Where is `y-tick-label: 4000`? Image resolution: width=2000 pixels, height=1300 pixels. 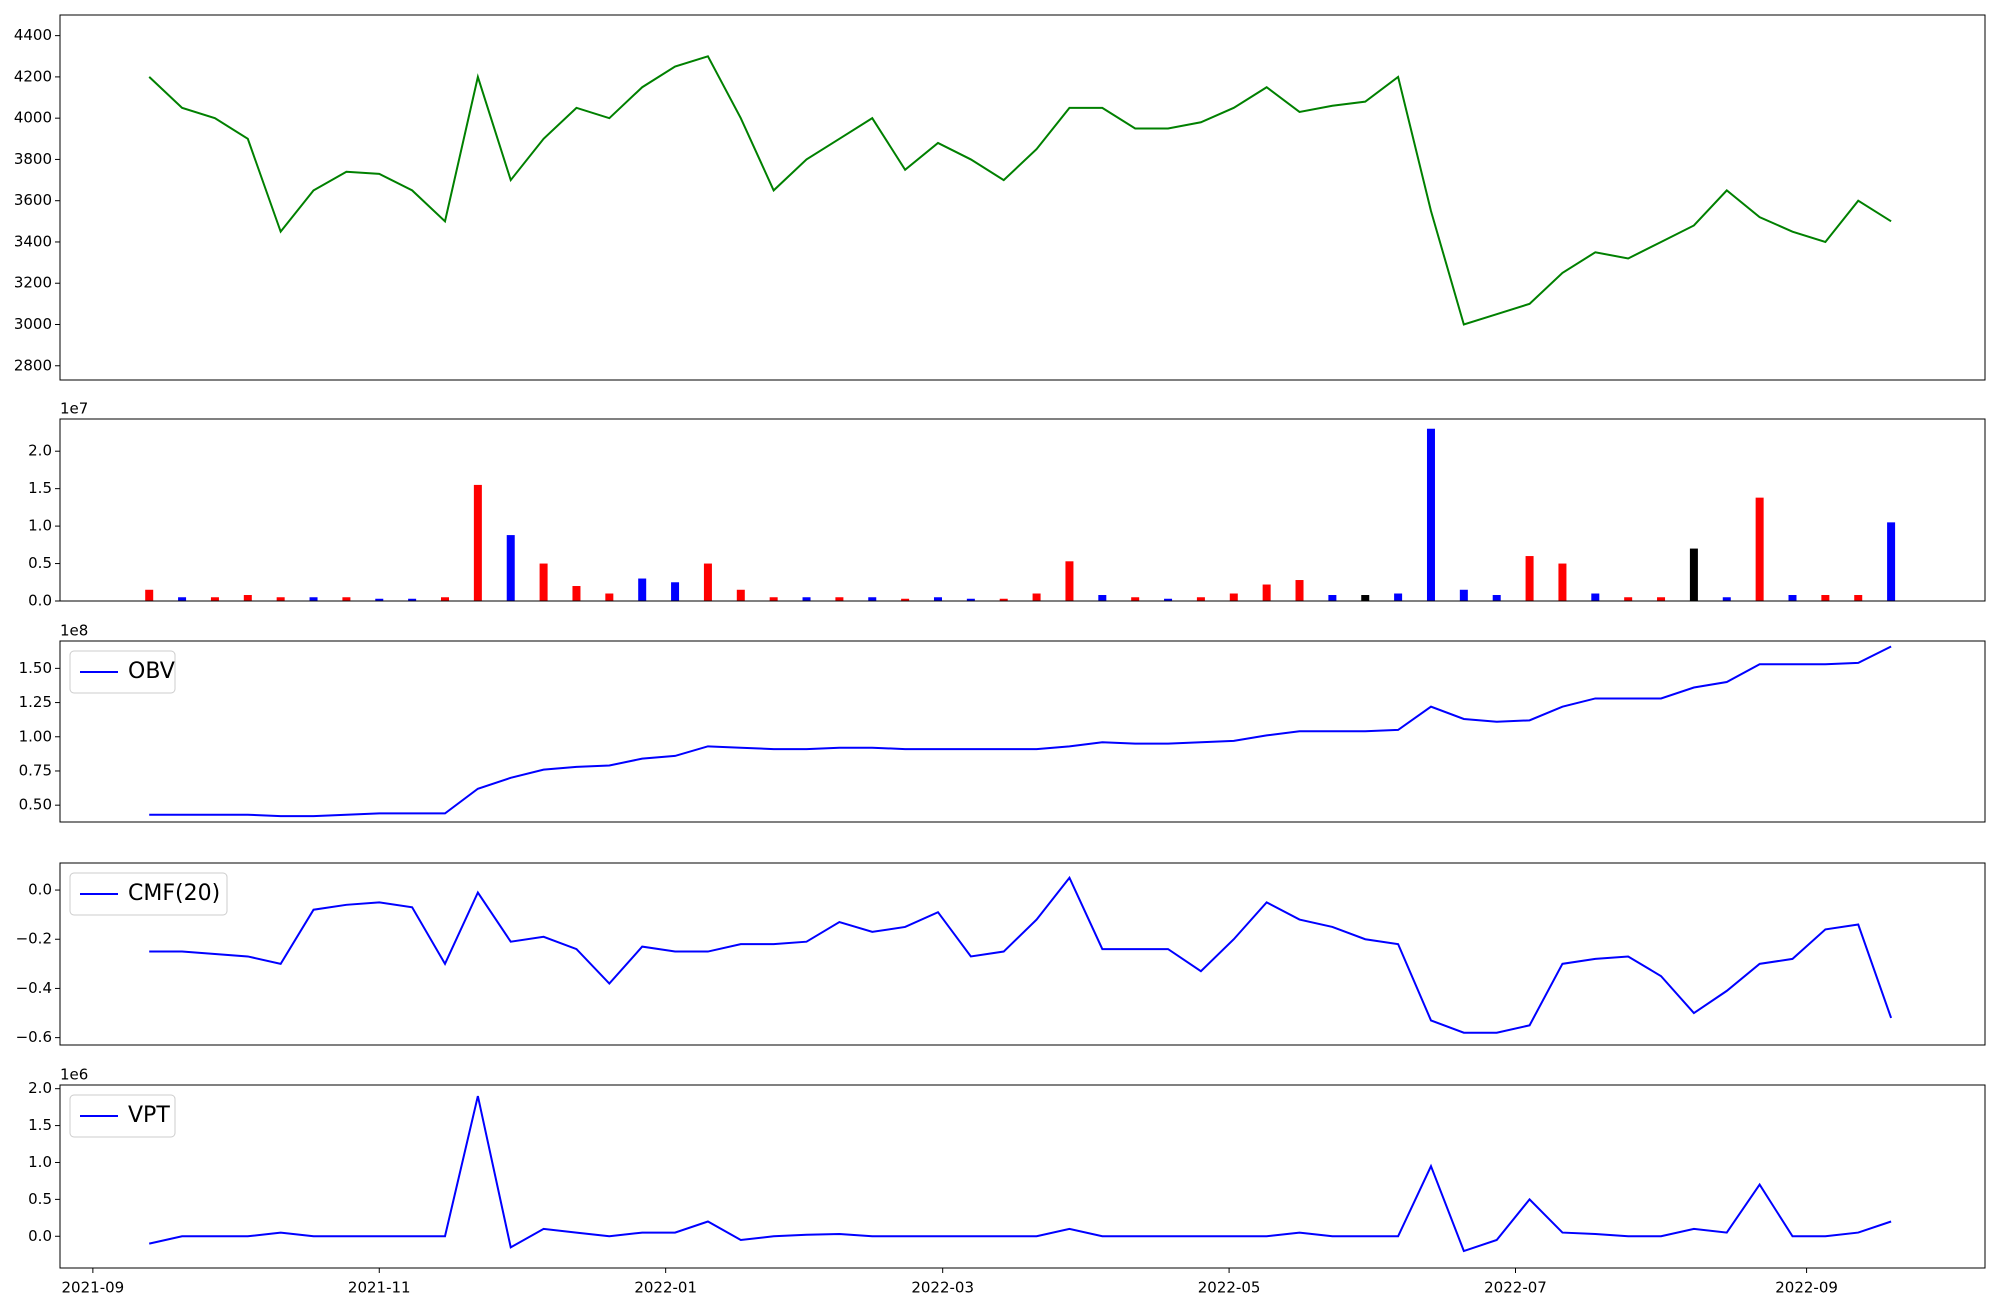 y-tick-label: 4000 is located at coordinates (33, 118).